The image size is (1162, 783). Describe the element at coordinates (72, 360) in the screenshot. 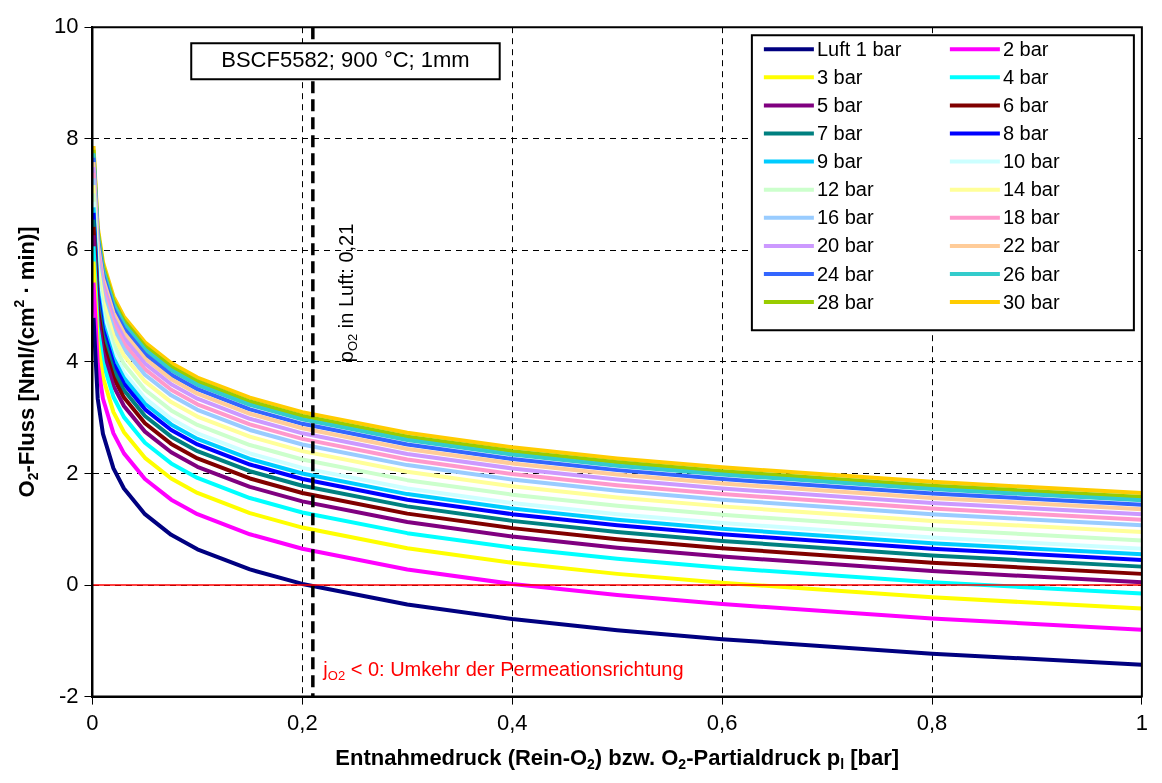

I see `y-tick-label: 4` at that location.